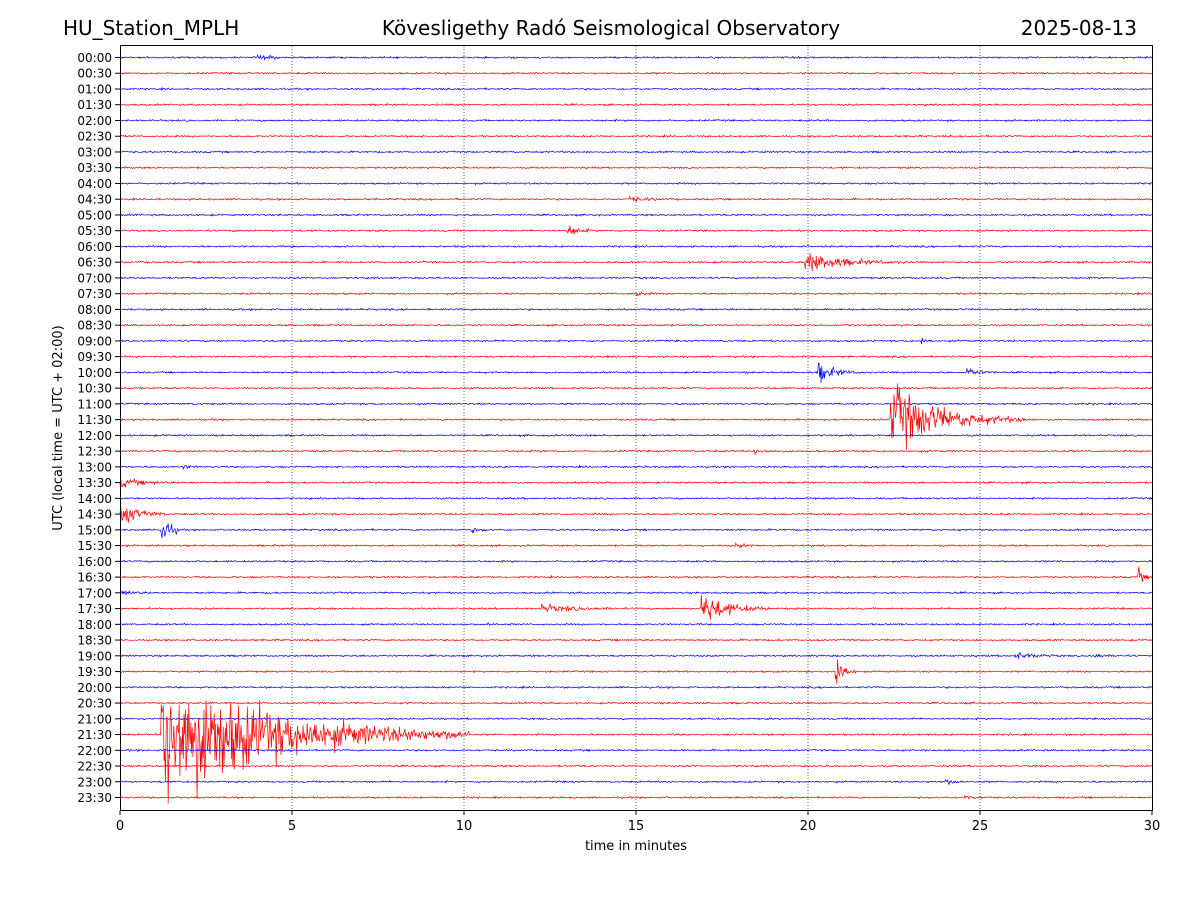 This screenshot has width=1200, height=900. What do you see at coordinates (94, 74) in the screenshot?
I see `y-tick-label-0030: 00:30` at bounding box center [94, 74].